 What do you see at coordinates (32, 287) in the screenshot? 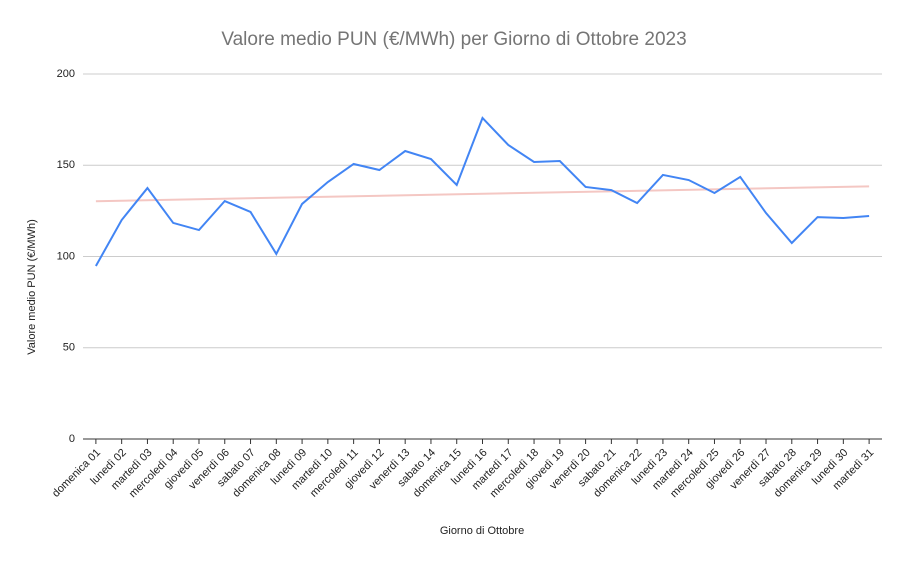
I see `y-axis-label: Valore medio PUN (€/MWh)` at bounding box center [32, 287].